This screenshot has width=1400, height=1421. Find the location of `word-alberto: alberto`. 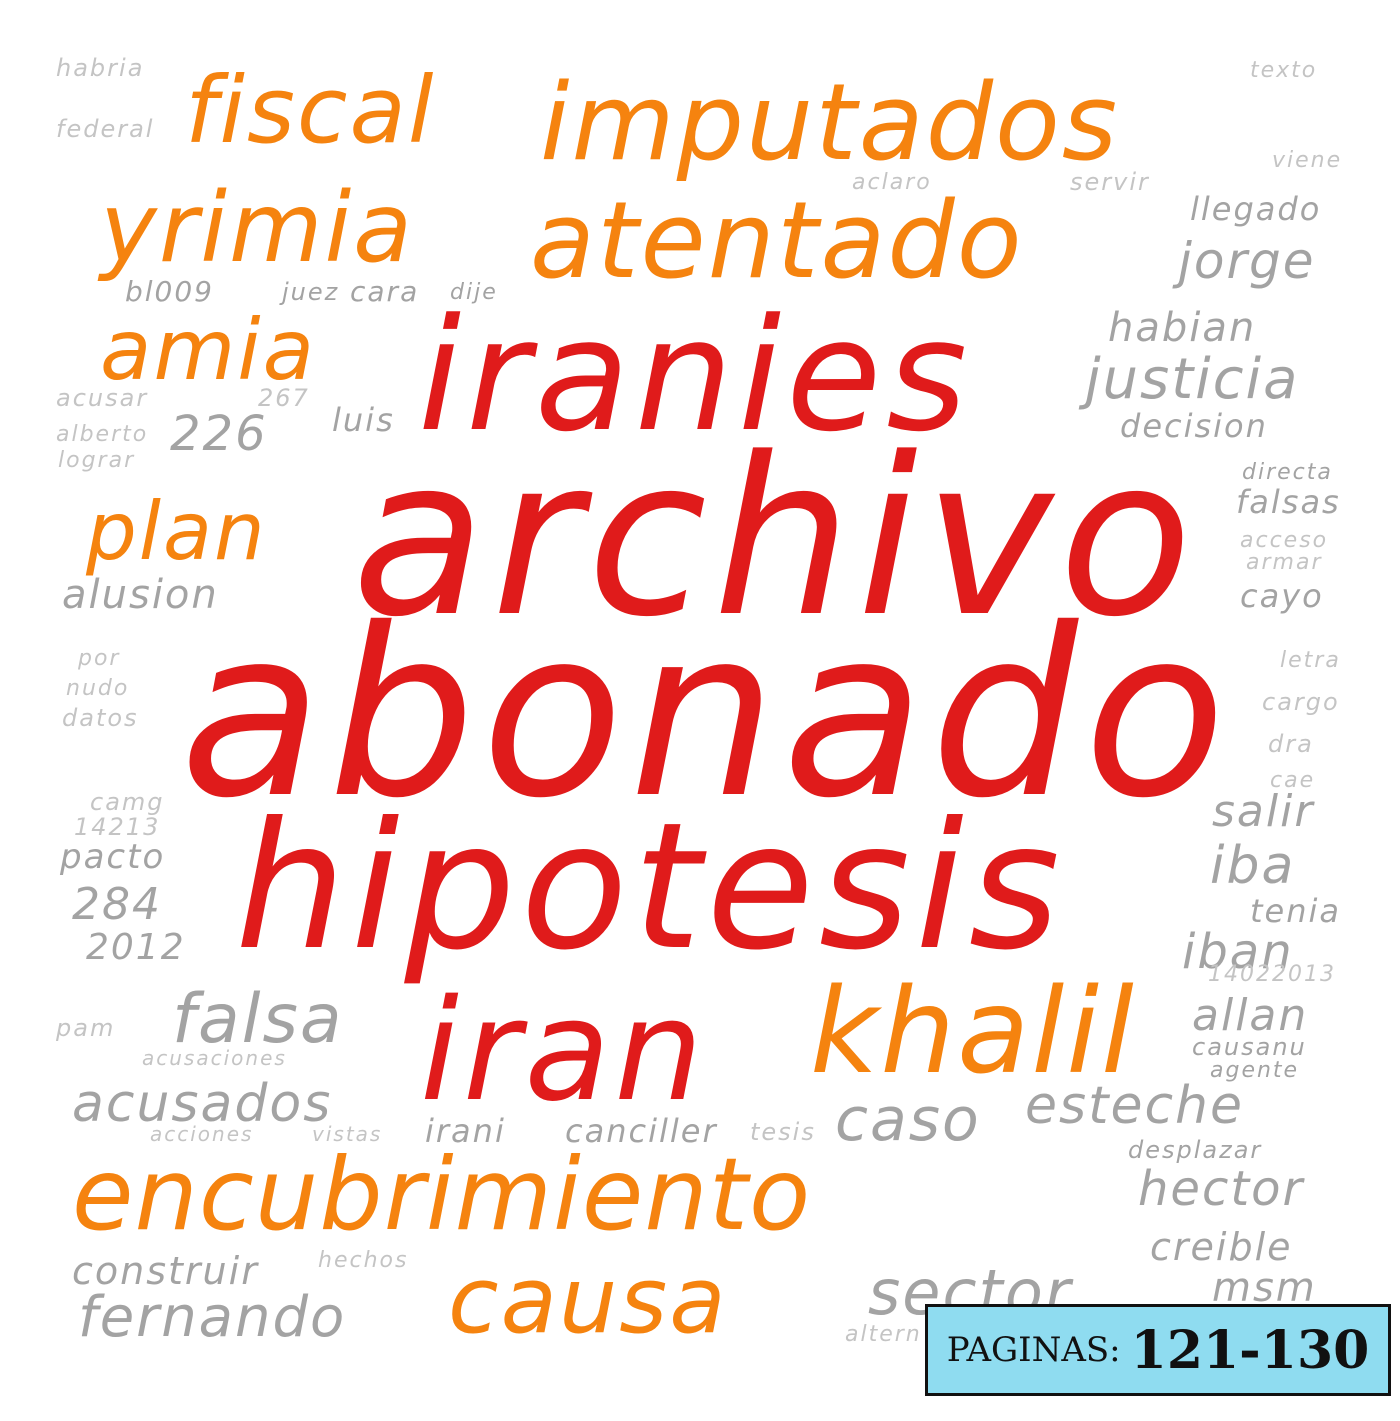

word-alberto: alberto is located at coordinates (102, 434).